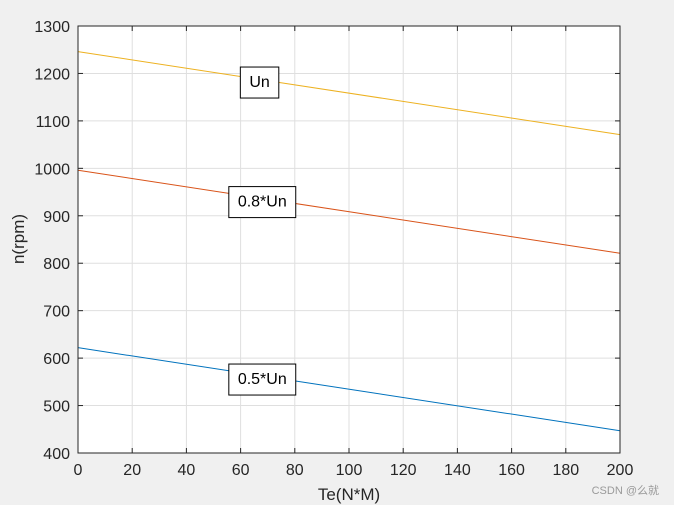  What do you see at coordinates (56, 454) in the screenshot?
I see `y-tick-label: 400` at bounding box center [56, 454].